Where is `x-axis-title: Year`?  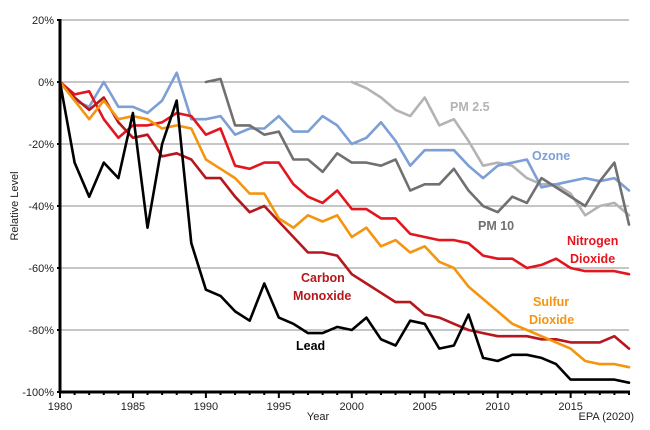
x-axis-title: Year is located at coordinates (318, 417).